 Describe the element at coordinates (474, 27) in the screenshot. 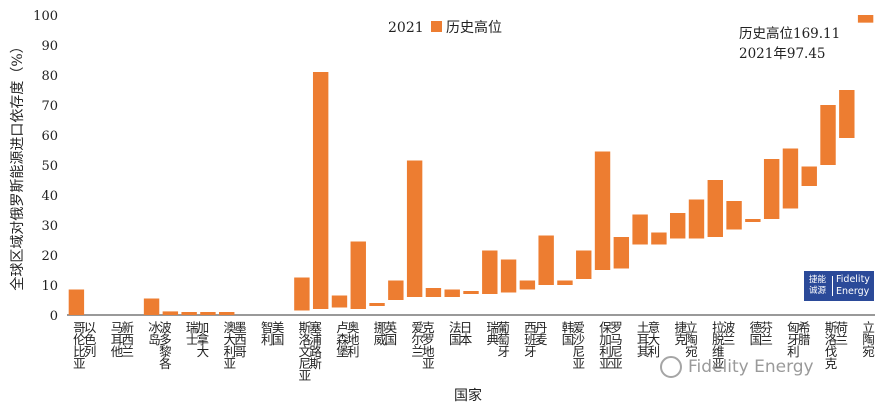

I see `legend-label-high: 历史高位` at that location.